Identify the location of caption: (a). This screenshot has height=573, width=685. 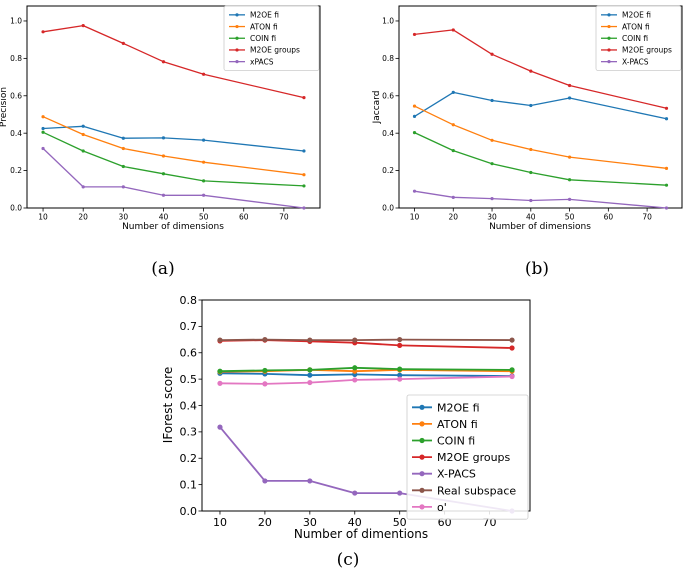
(162, 269).